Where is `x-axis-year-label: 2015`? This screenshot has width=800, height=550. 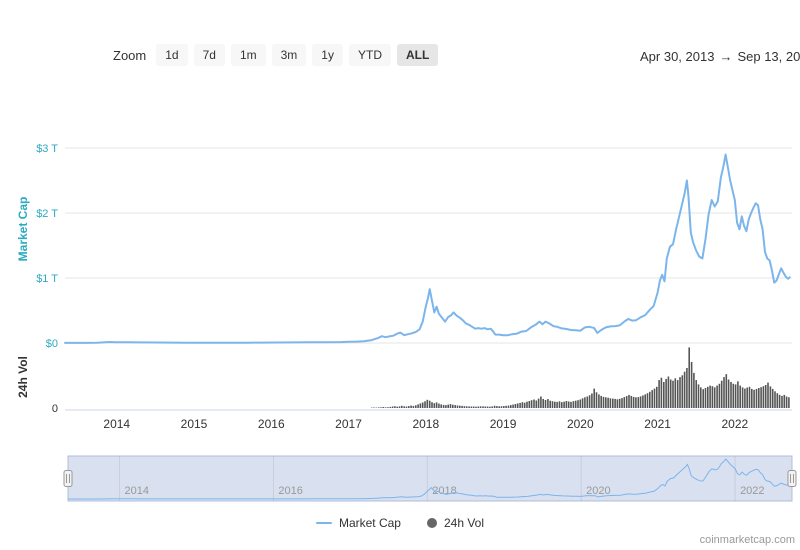
x-axis-year-label: 2015 is located at coordinates (194, 424).